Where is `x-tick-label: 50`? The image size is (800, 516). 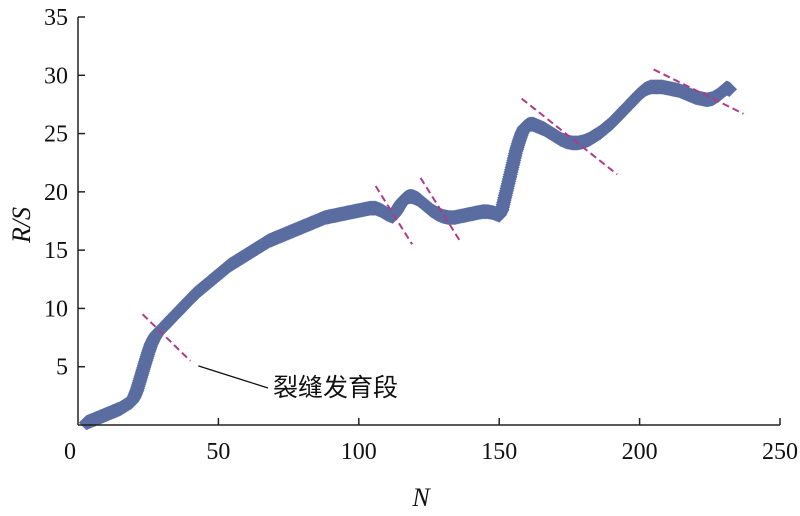 x-tick-label: 50 is located at coordinates (218, 452).